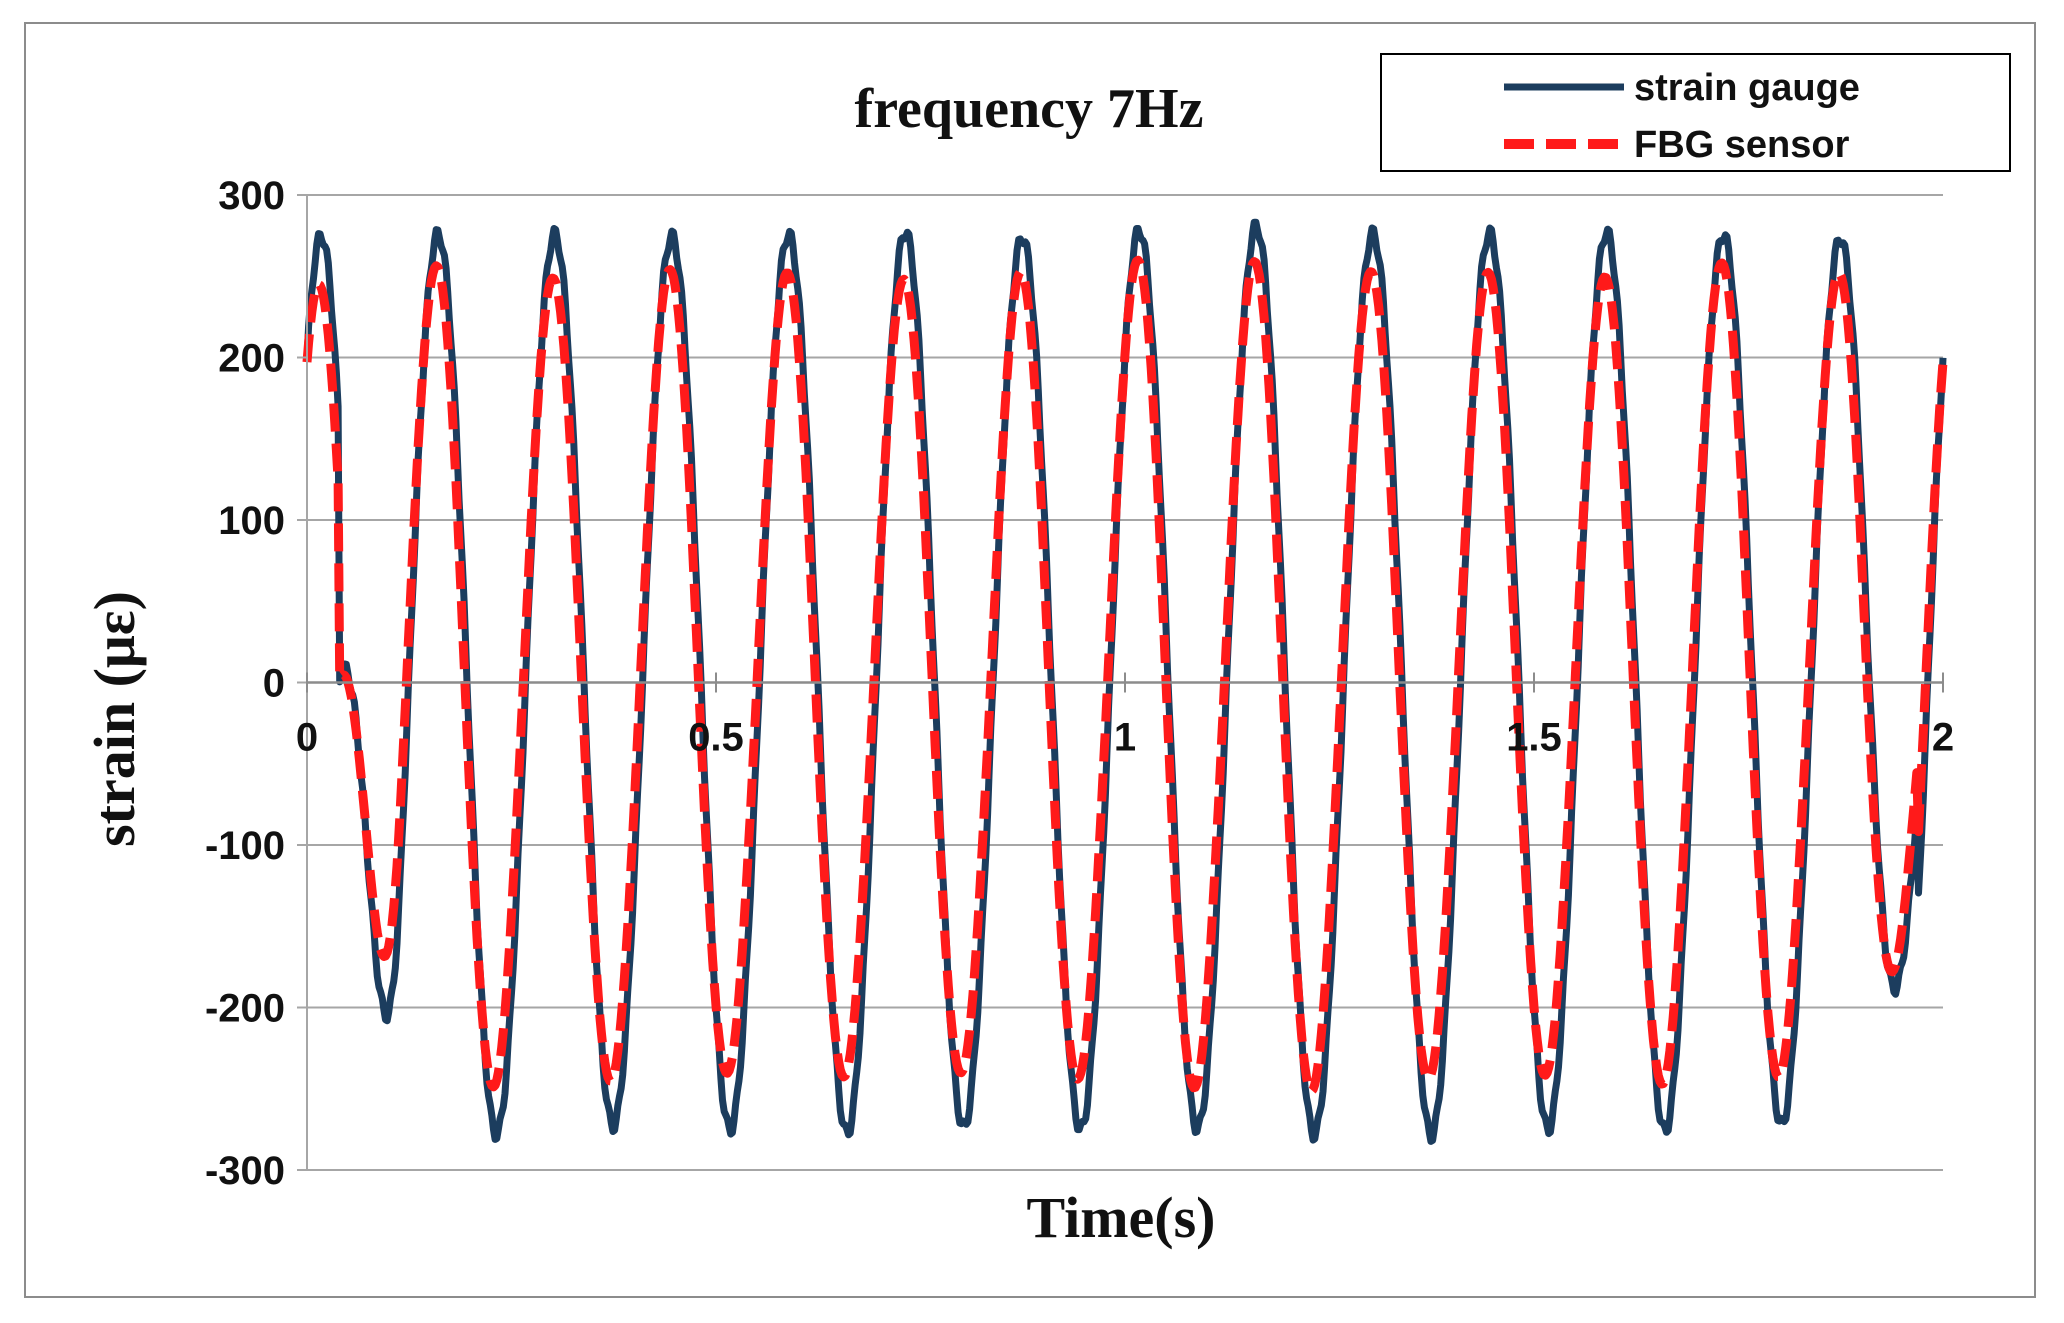  I want to click on x-tick-label: 0, so click(307, 738).